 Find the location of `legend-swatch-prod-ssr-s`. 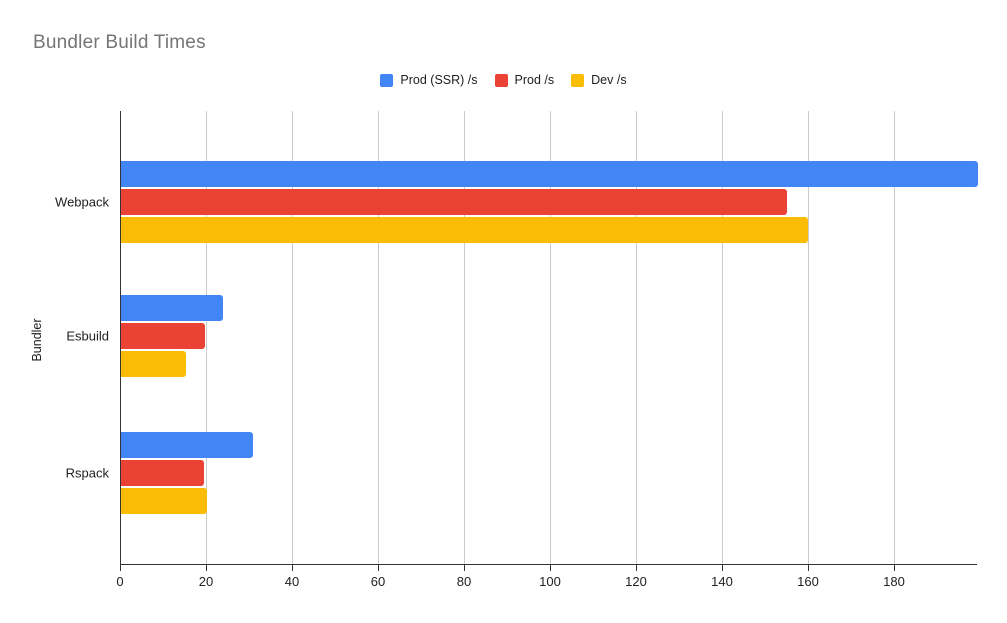

legend-swatch-prod-ssr-s is located at coordinates (387, 80).